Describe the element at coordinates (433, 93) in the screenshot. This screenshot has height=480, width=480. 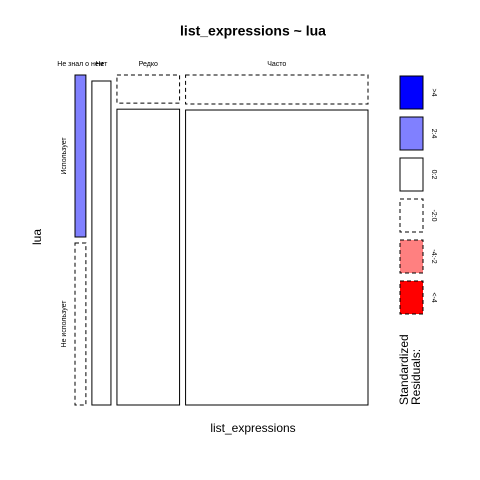
I see `legend-label: >4` at that location.